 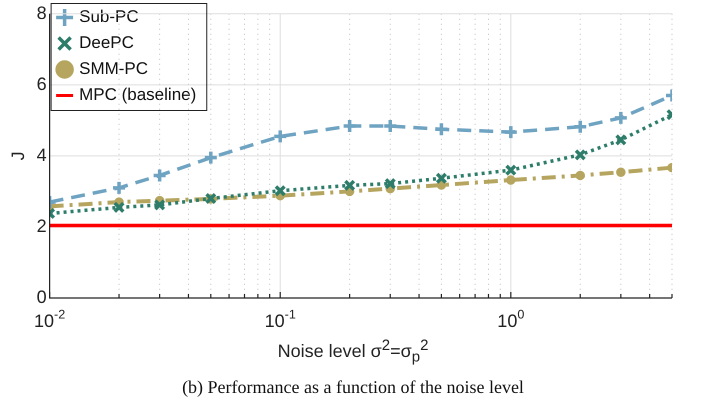 What do you see at coordinates (18, 155) in the screenshot?
I see `y-axis-title: J` at bounding box center [18, 155].